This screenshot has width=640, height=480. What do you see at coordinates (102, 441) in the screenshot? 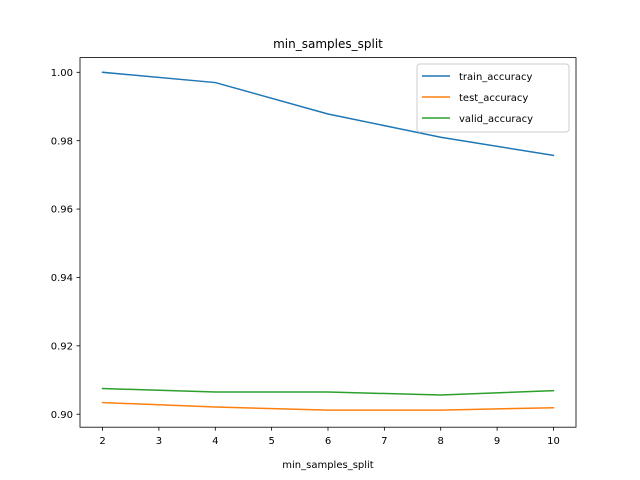
I see `x-tick-label: 2` at bounding box center [102, 441].